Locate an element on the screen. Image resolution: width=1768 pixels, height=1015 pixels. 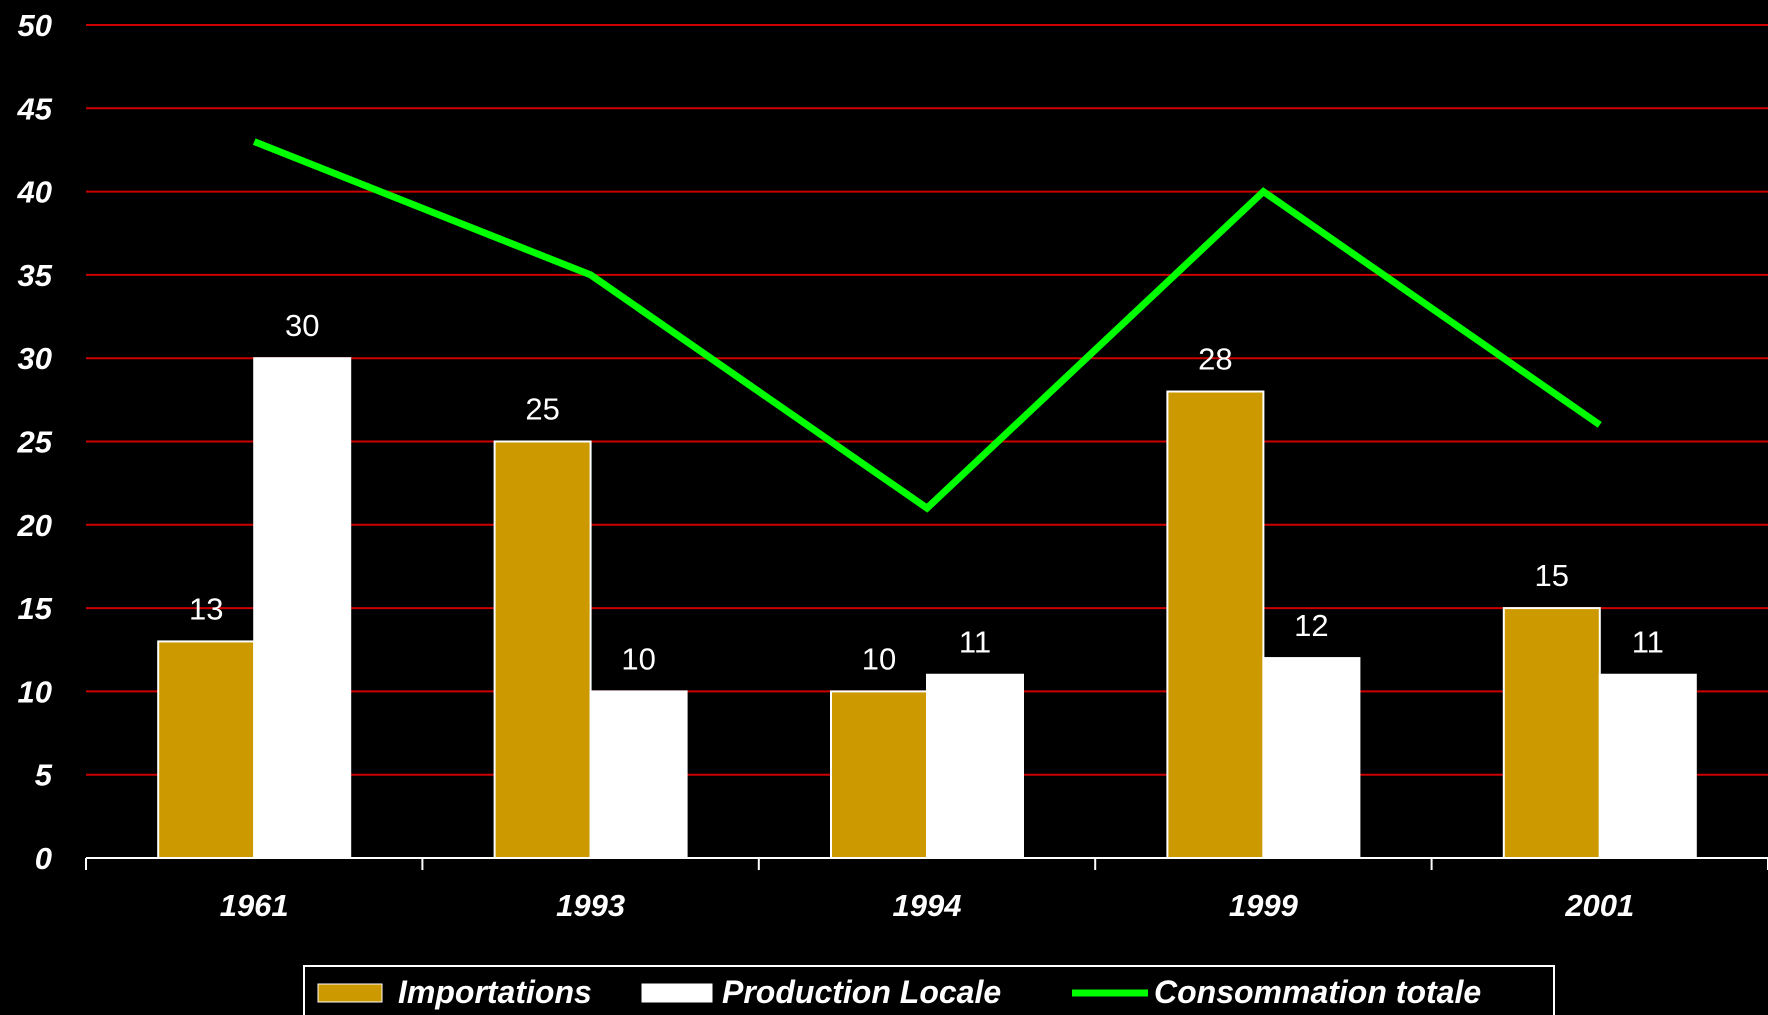
legend-label-consommation-totale: Consommation totale is located at coordinates (1317, 992).